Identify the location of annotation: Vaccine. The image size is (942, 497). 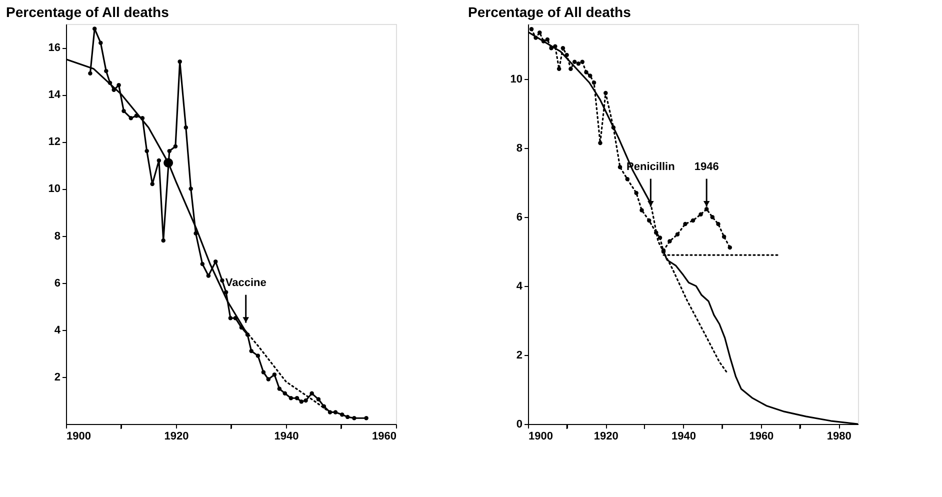
(245, 282).